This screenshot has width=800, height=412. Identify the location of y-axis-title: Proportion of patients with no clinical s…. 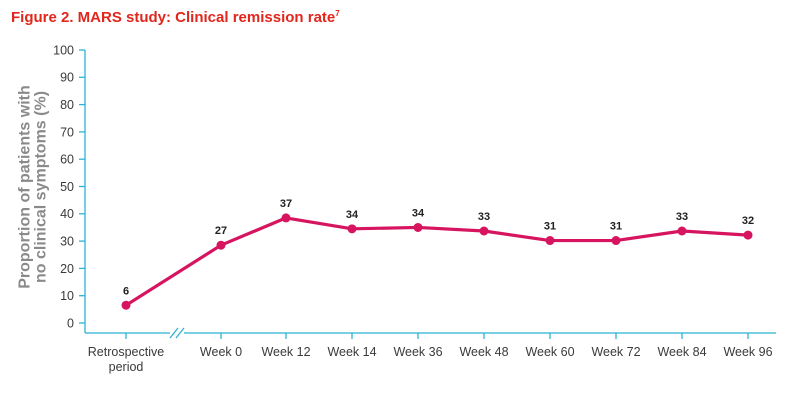
(33, 187).